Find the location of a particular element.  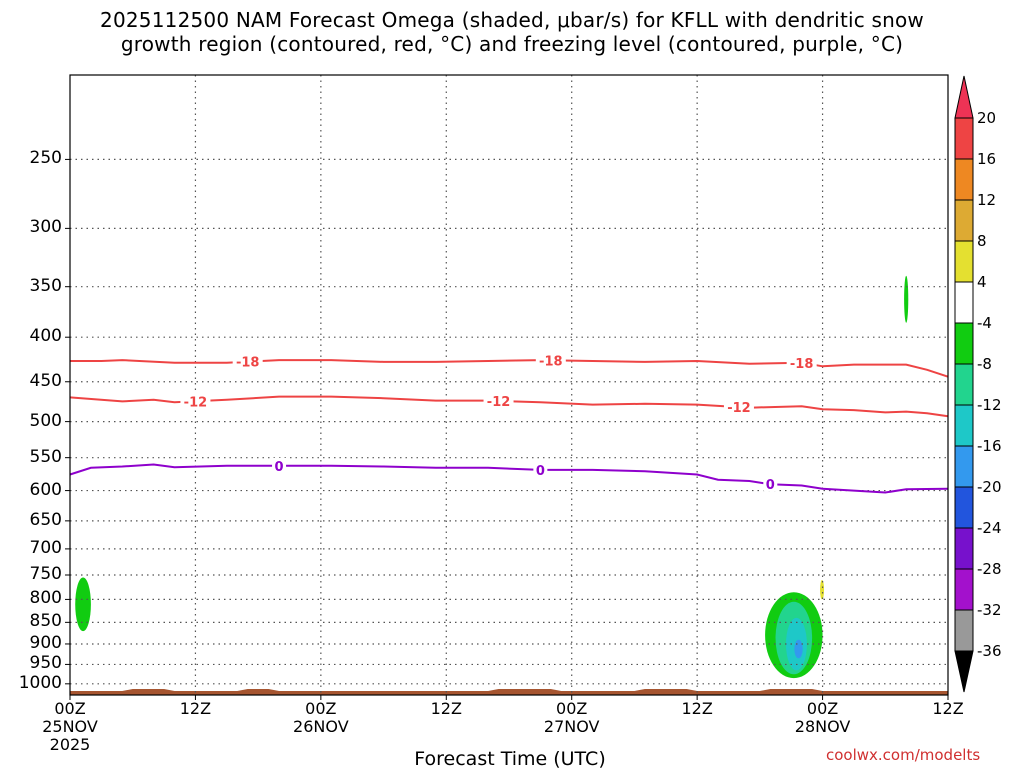

y-tick-label: 800 is located at coordinates (45, 598).